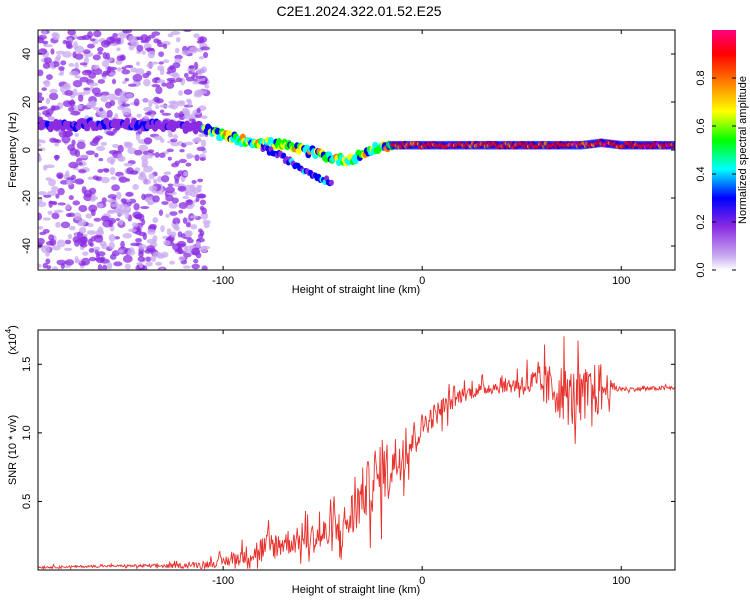  What do you see at coordinates (422, 281) in the screenshot?
I see `x-tick-label: 0` at bounding box center [422, 281].